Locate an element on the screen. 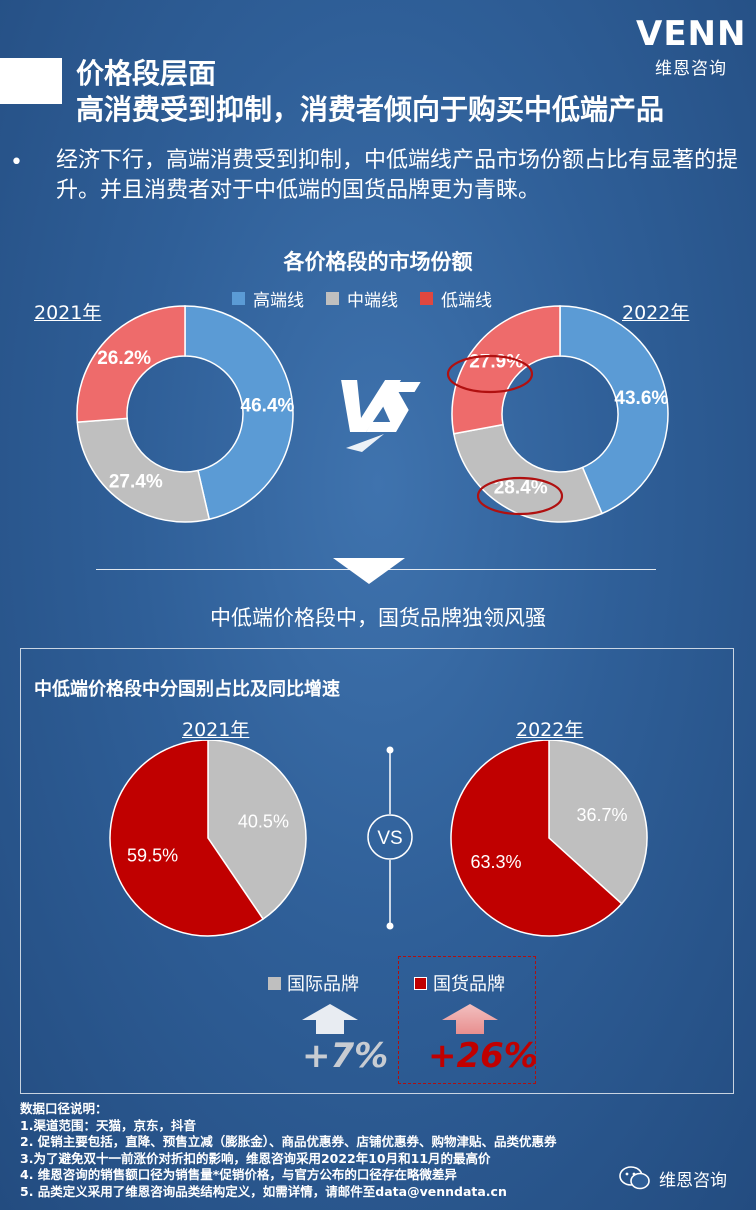 This screenshot has height=1210, width=756. donut-chart-2021: 46.4% 27.4% 26.2% is located at coordinates (185, 414).